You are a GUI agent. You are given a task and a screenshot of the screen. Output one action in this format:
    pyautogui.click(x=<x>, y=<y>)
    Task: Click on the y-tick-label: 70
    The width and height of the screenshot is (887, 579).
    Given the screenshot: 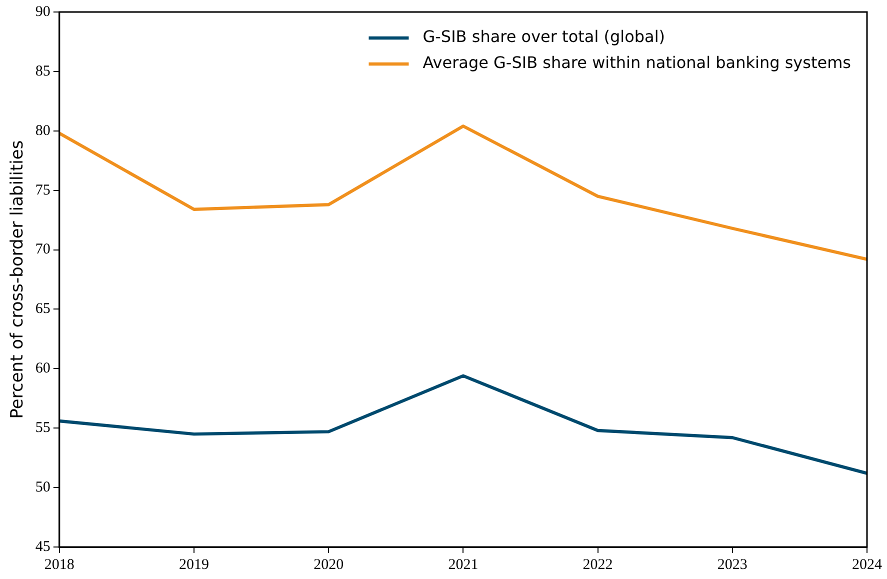 What is the action you would take?
    pyautogui.click(x=42, y=250)
    